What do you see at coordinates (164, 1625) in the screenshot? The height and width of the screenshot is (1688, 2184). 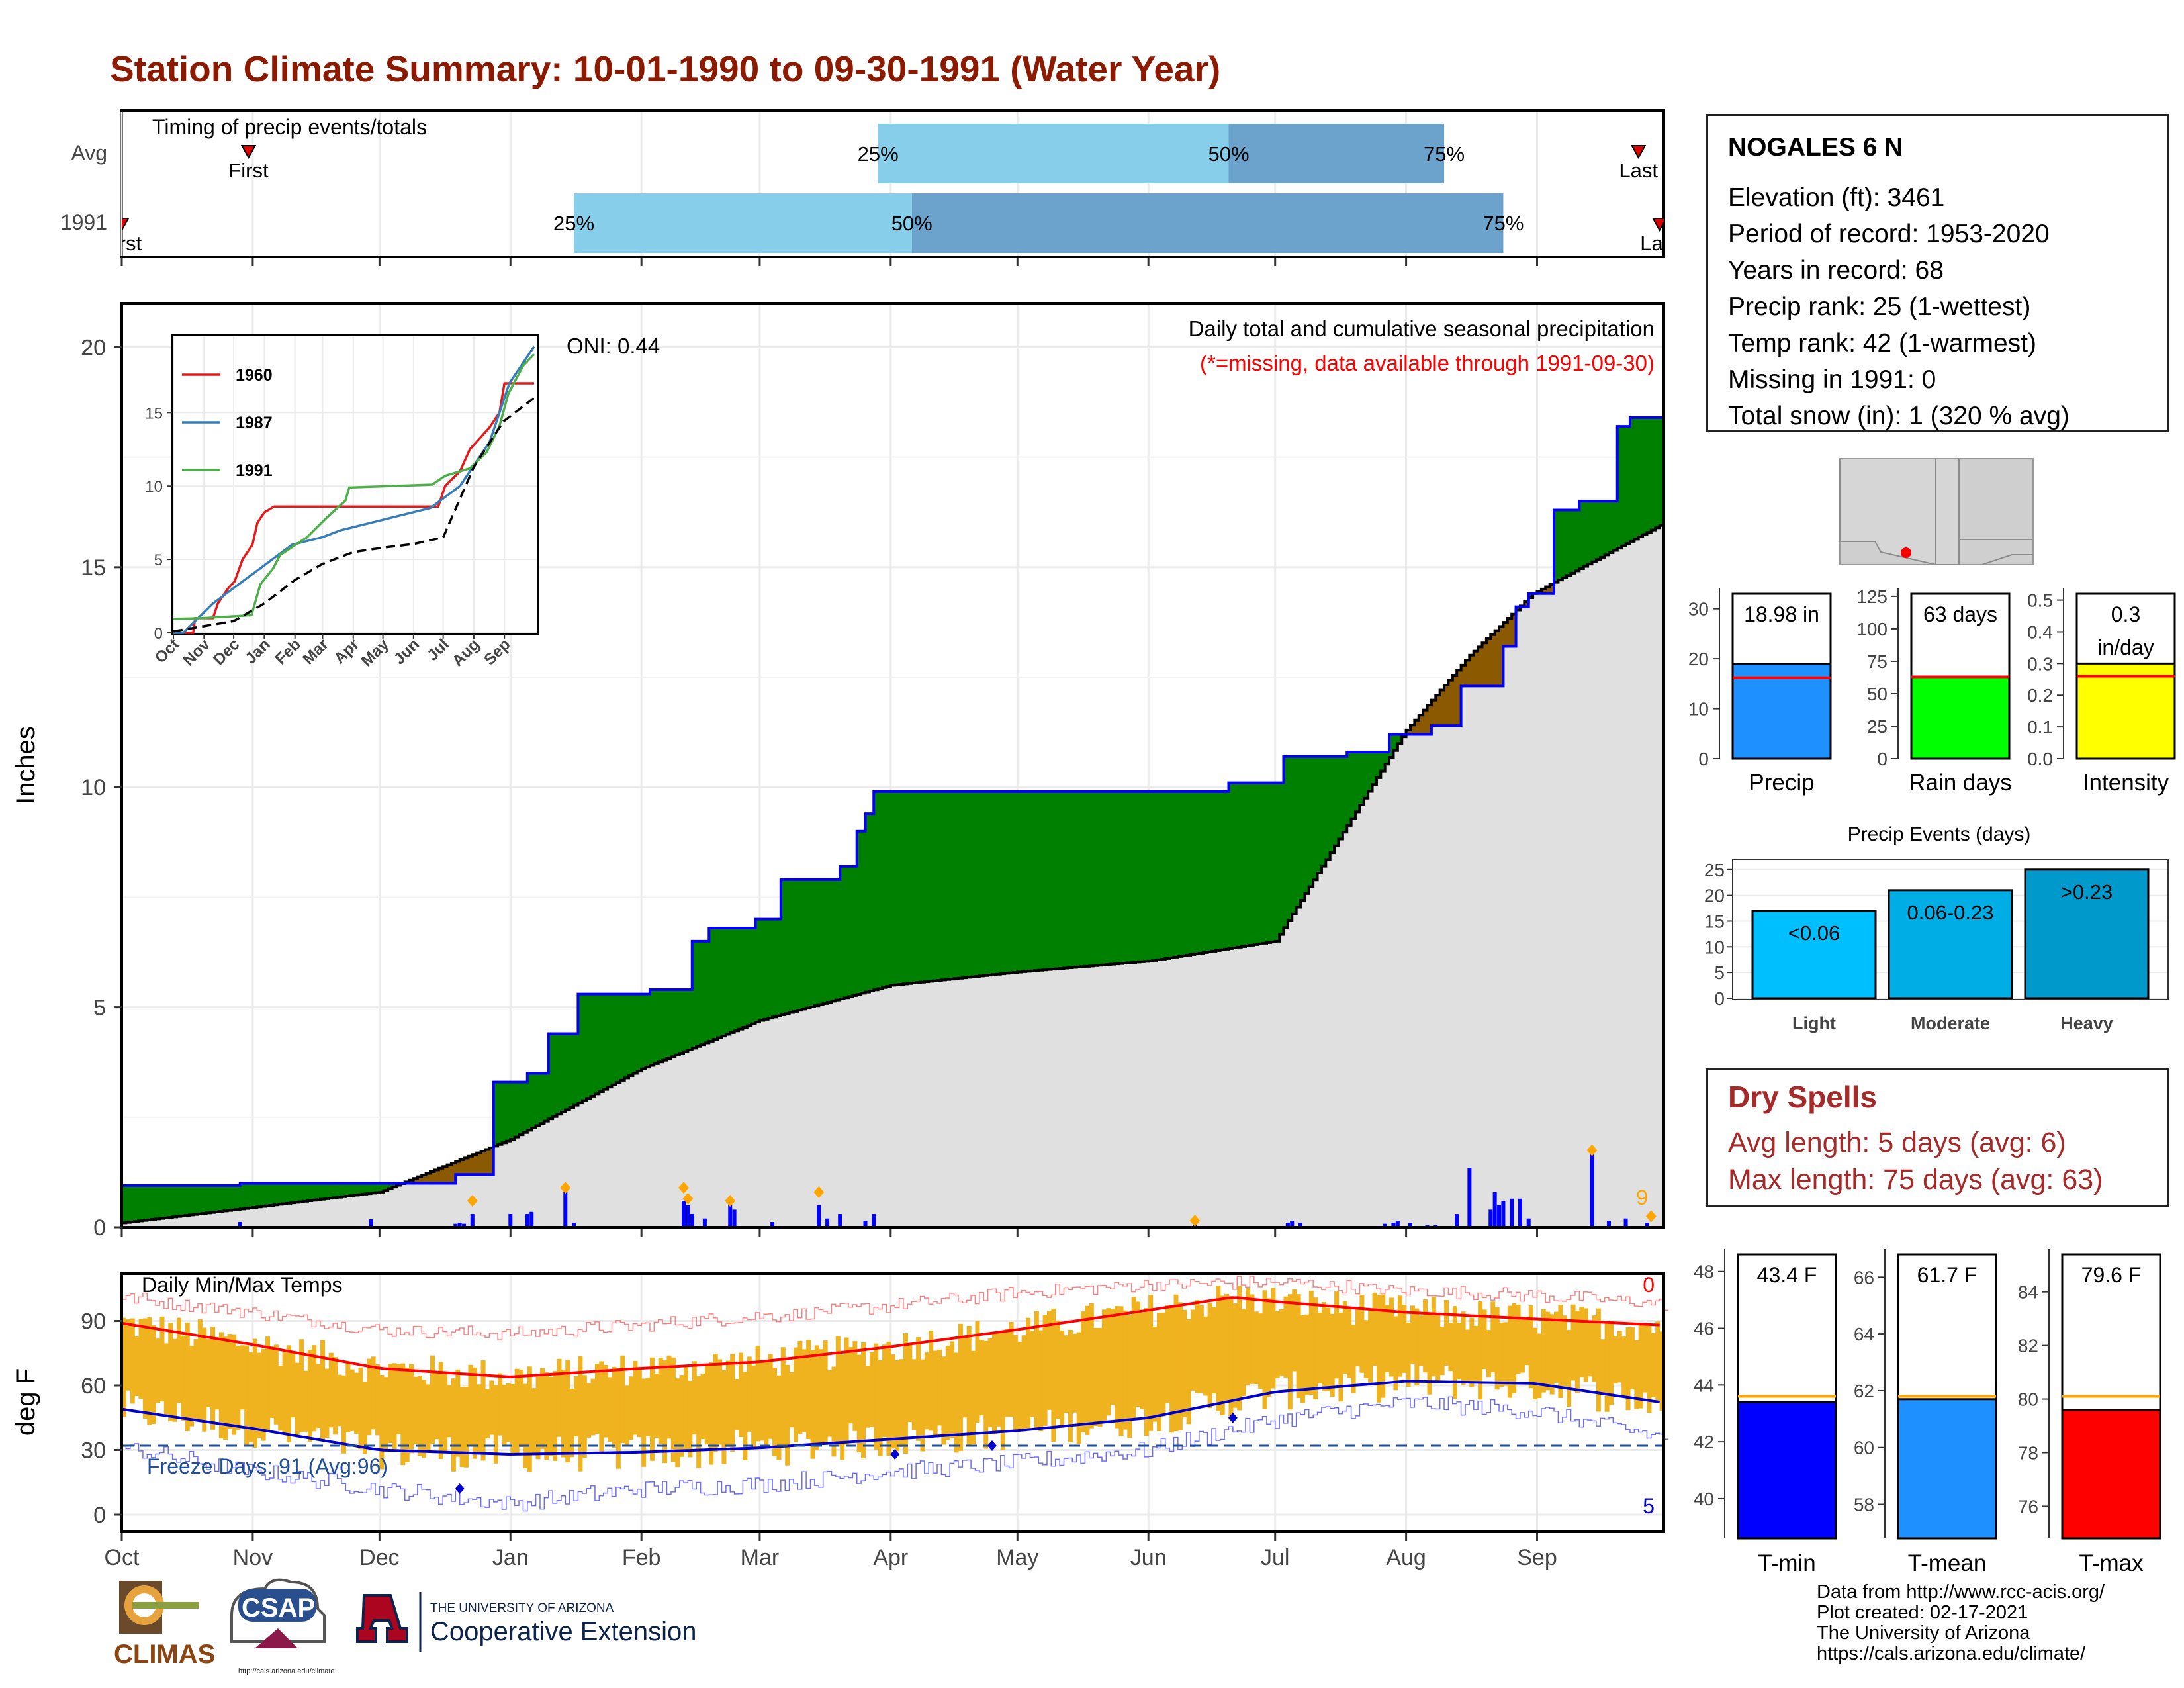 I see `climas-logo: CLIMAS` at bounding box center [164, 1625].